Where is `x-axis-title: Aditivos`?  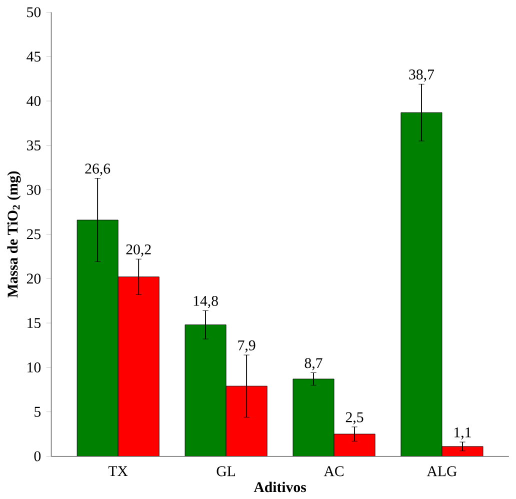 x-axis-title: Aditivos is located at coordinates (280, 487).